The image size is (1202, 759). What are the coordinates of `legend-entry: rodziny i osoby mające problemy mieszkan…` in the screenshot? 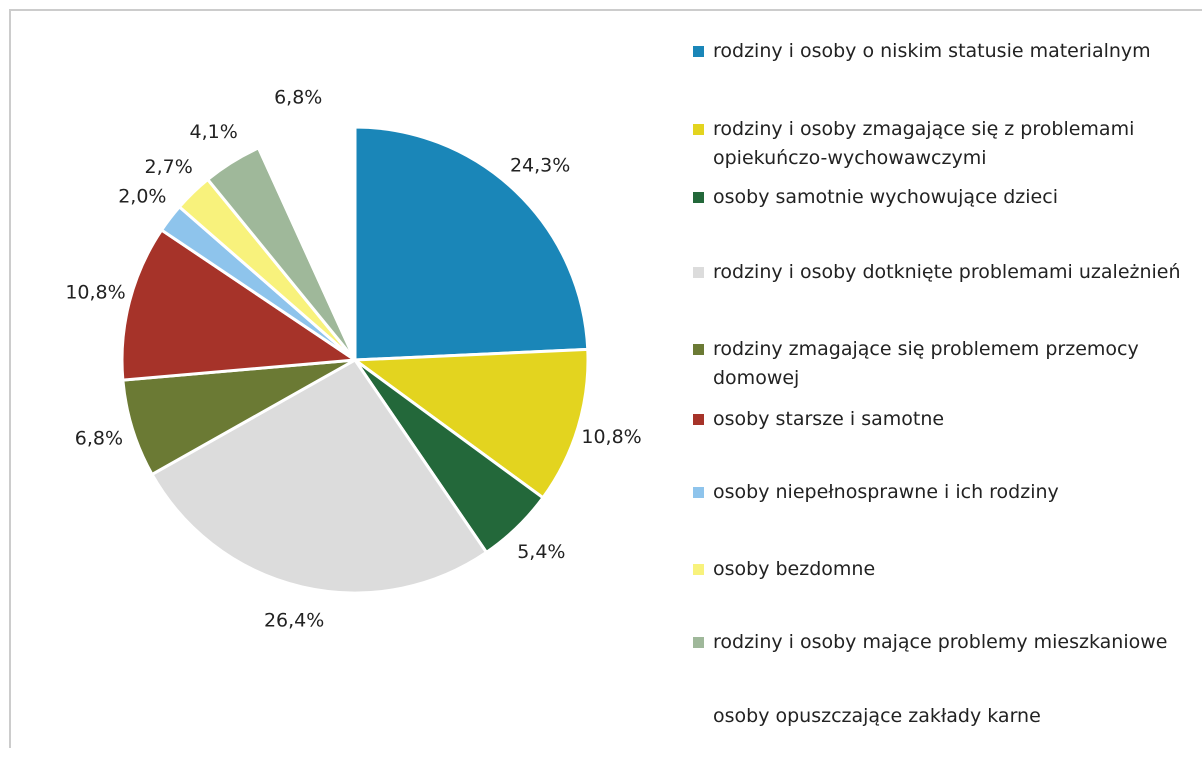 It's located at (947, 642).